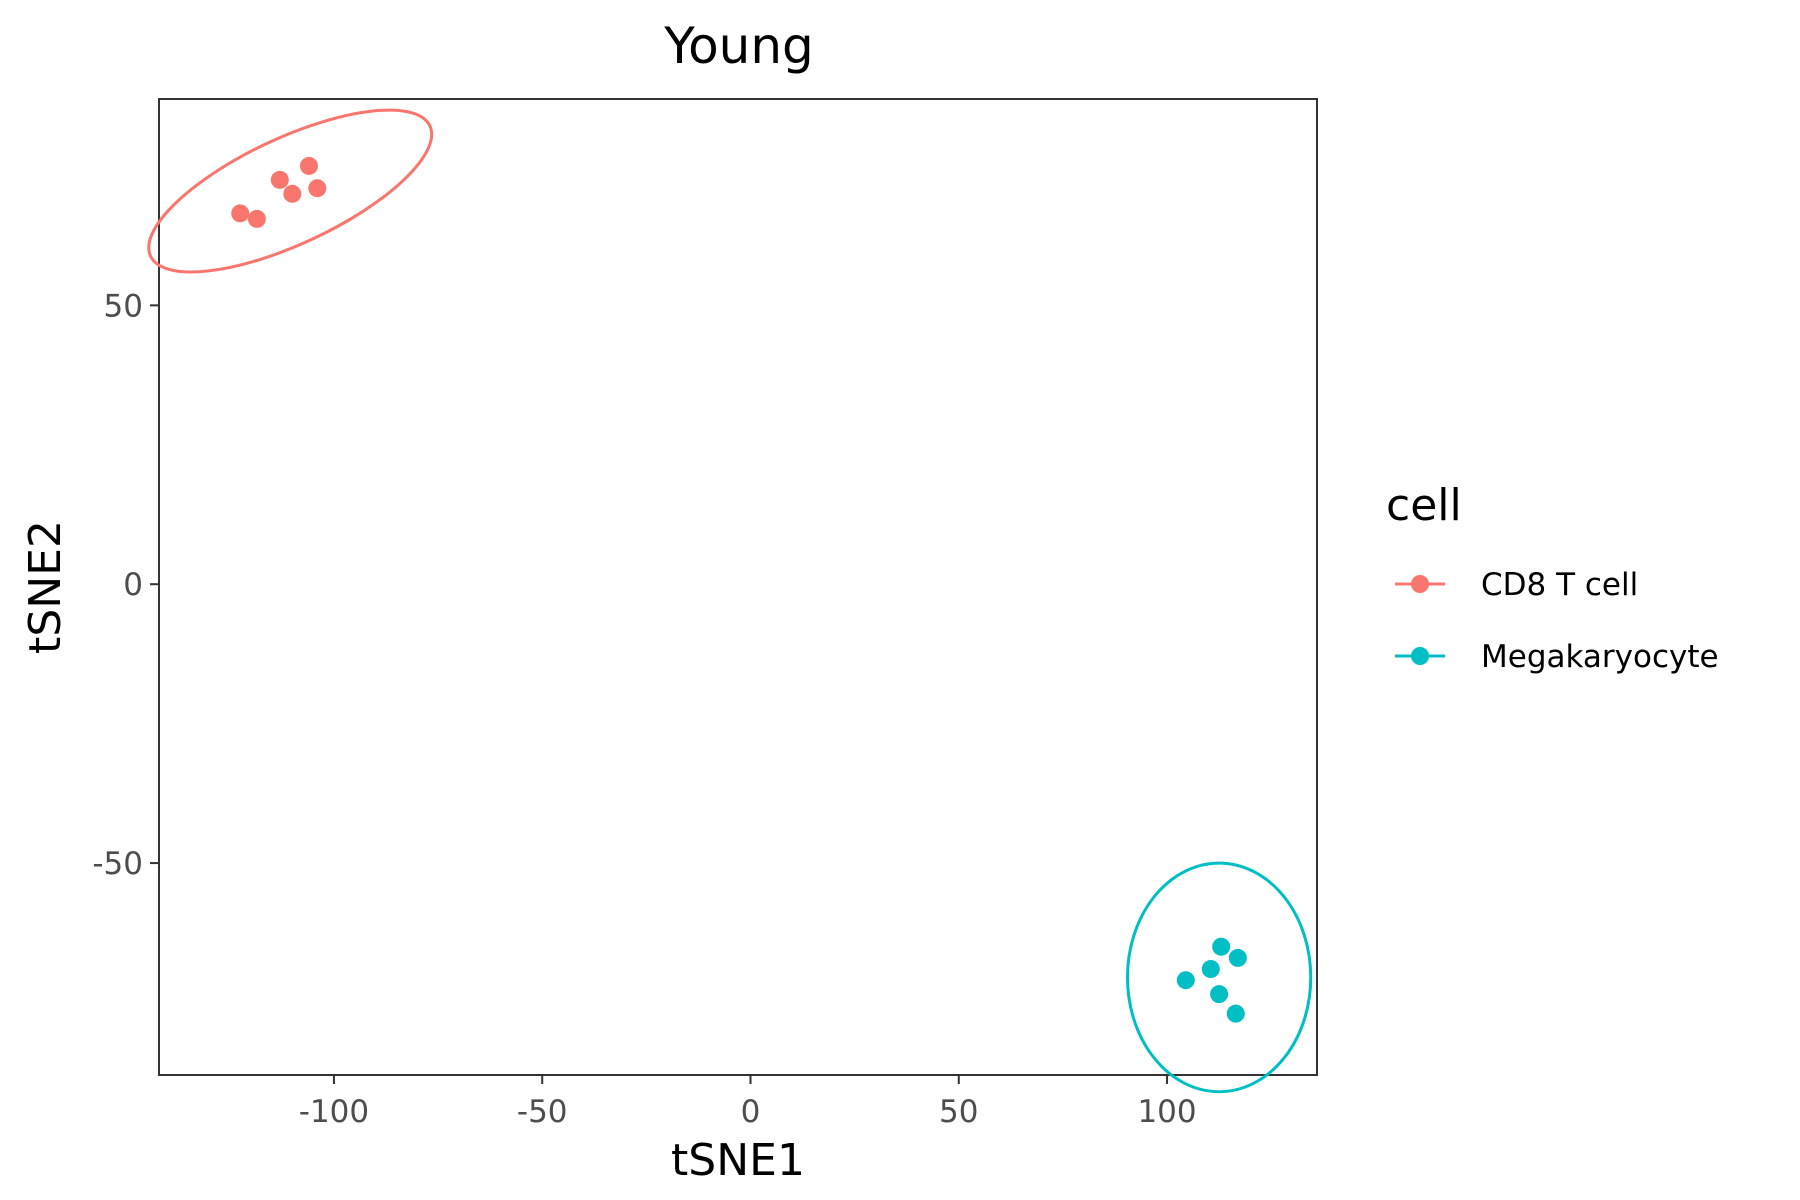  I want to click on legend-items: CD8 T cell Megakaryocyte, so click(1557, 621).